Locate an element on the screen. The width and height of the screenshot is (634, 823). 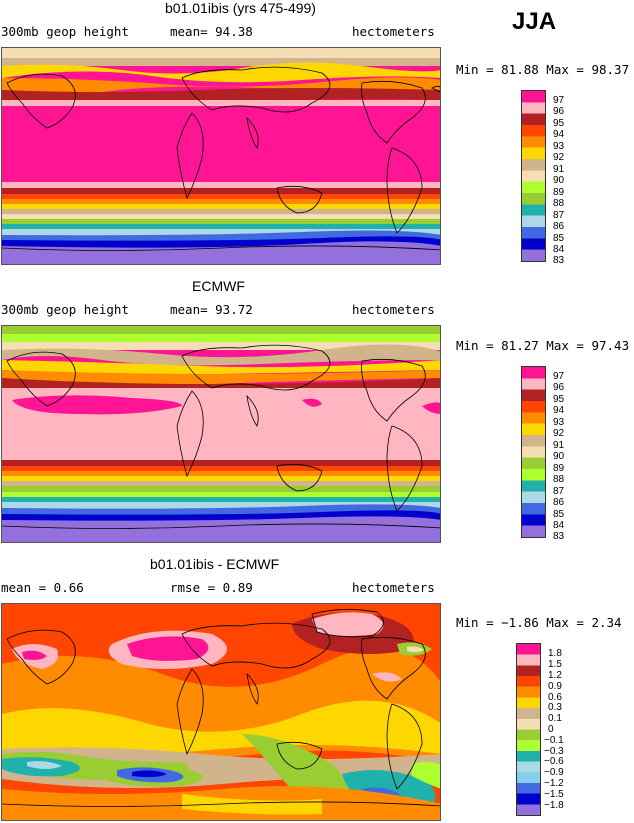
panel-2-variable: 300mb geop height is located at coordinates (65, 309).